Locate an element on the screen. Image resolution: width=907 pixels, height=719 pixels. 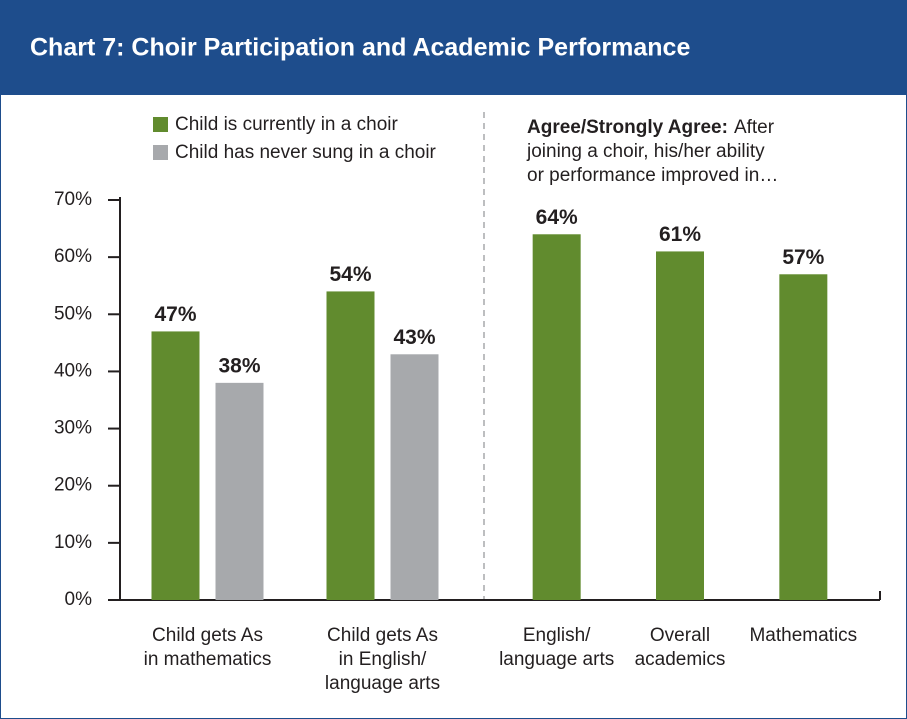
x-tick-label: academics is located at coordinates (680, 659).